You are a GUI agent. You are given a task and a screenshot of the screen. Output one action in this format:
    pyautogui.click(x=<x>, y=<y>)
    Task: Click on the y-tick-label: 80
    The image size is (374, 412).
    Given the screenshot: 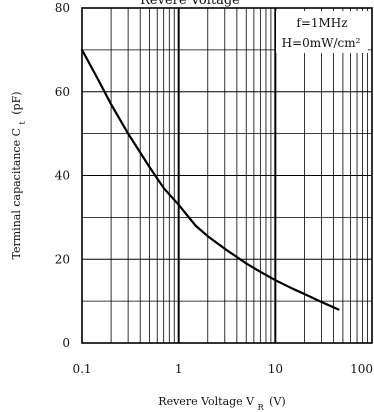 What is the action you would take?
    pyautogui.click(x=62, y=8)
    